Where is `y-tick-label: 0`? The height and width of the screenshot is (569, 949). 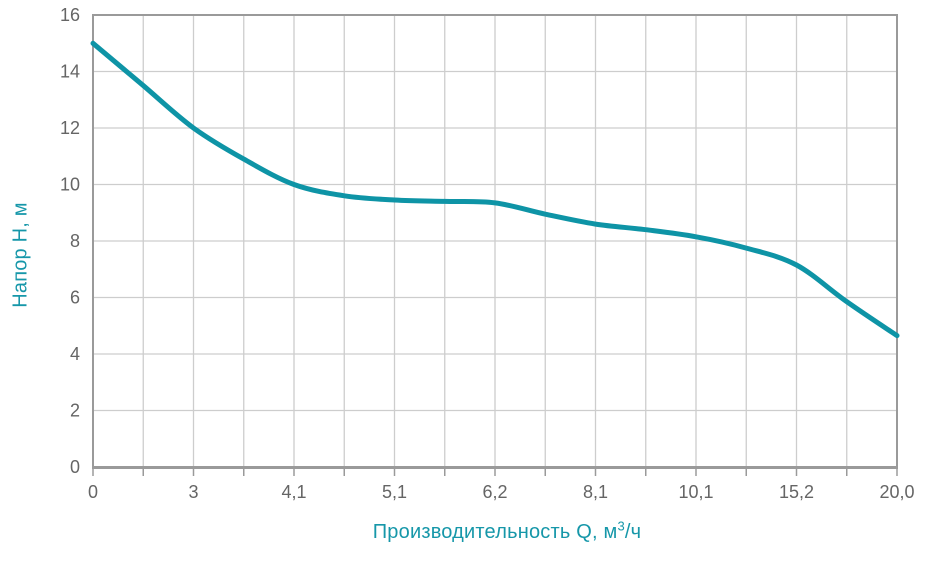 y-tick-label: 0 is located at coordinates (75, 467).